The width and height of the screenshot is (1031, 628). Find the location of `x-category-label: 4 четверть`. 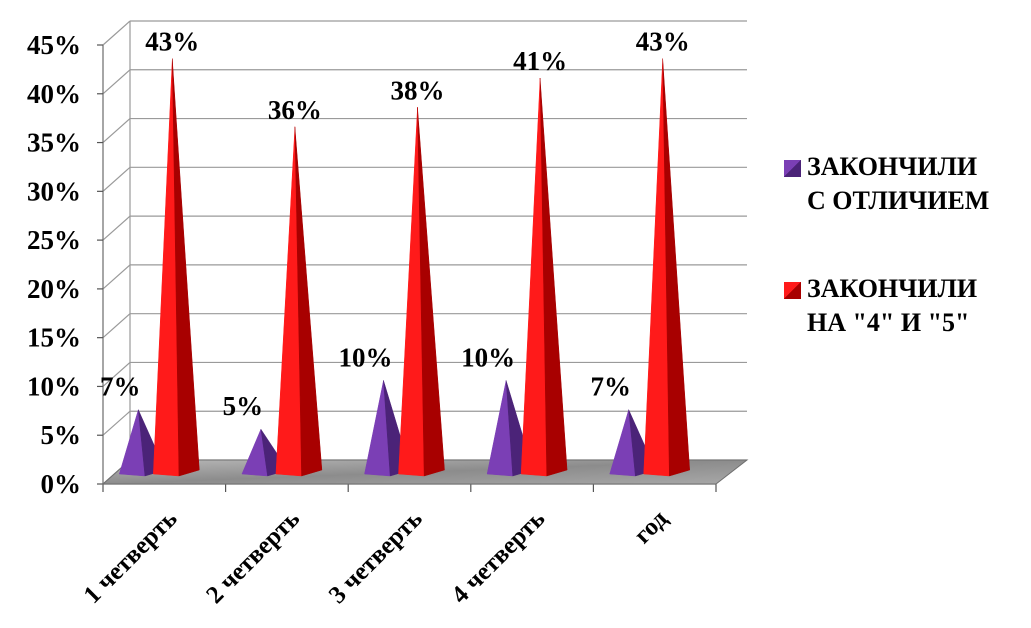

x-category-label: 4 четверть is located at coordinates (498, 557).